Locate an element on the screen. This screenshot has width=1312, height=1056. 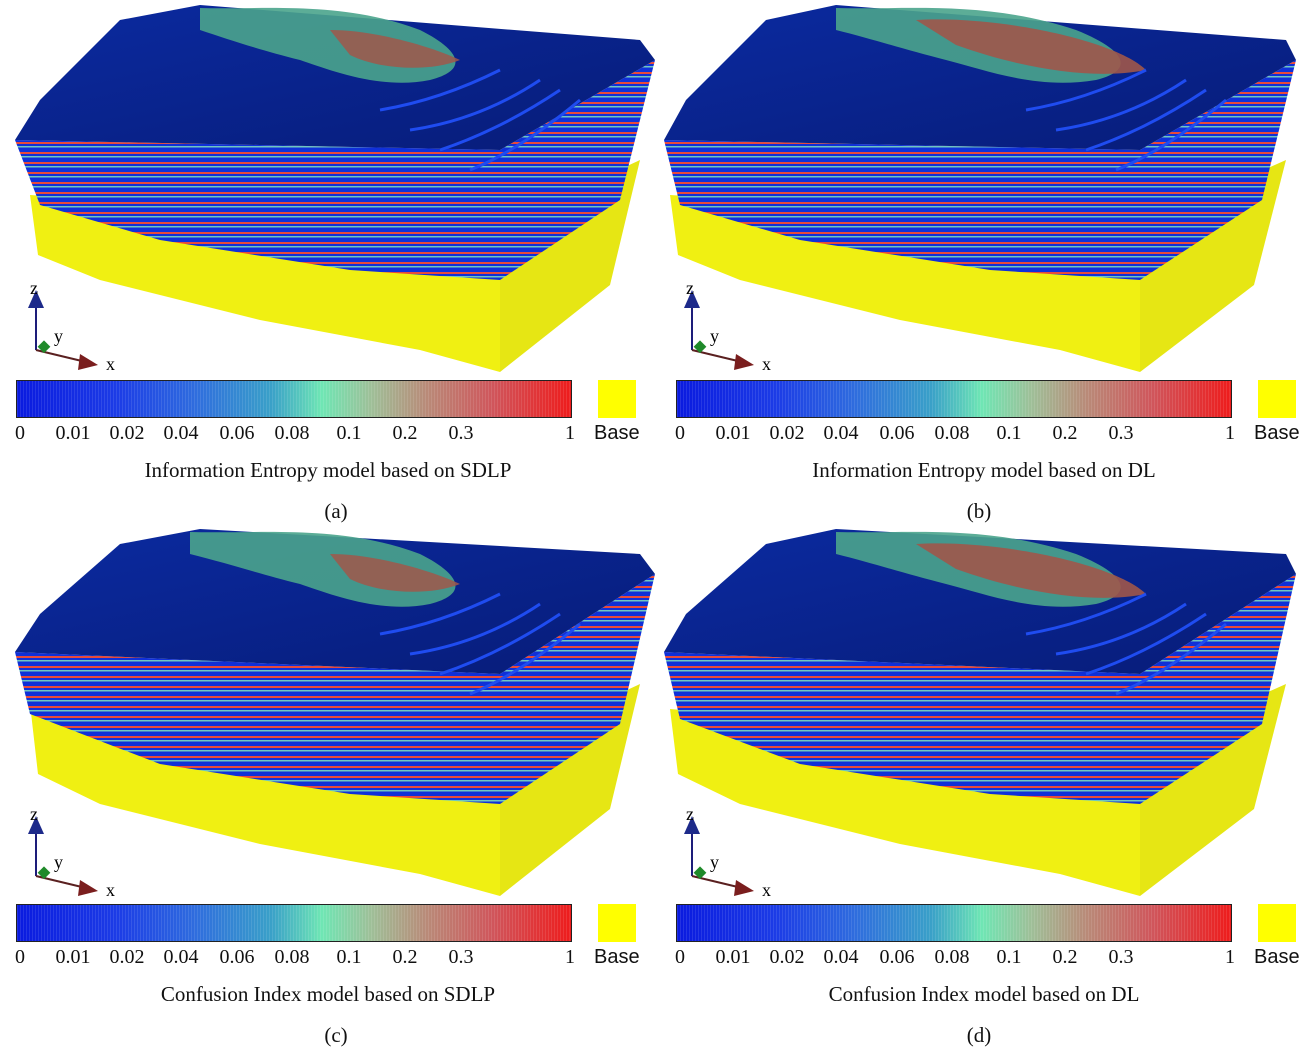
panel-label: (d) is located at coordinates (979, 1035).